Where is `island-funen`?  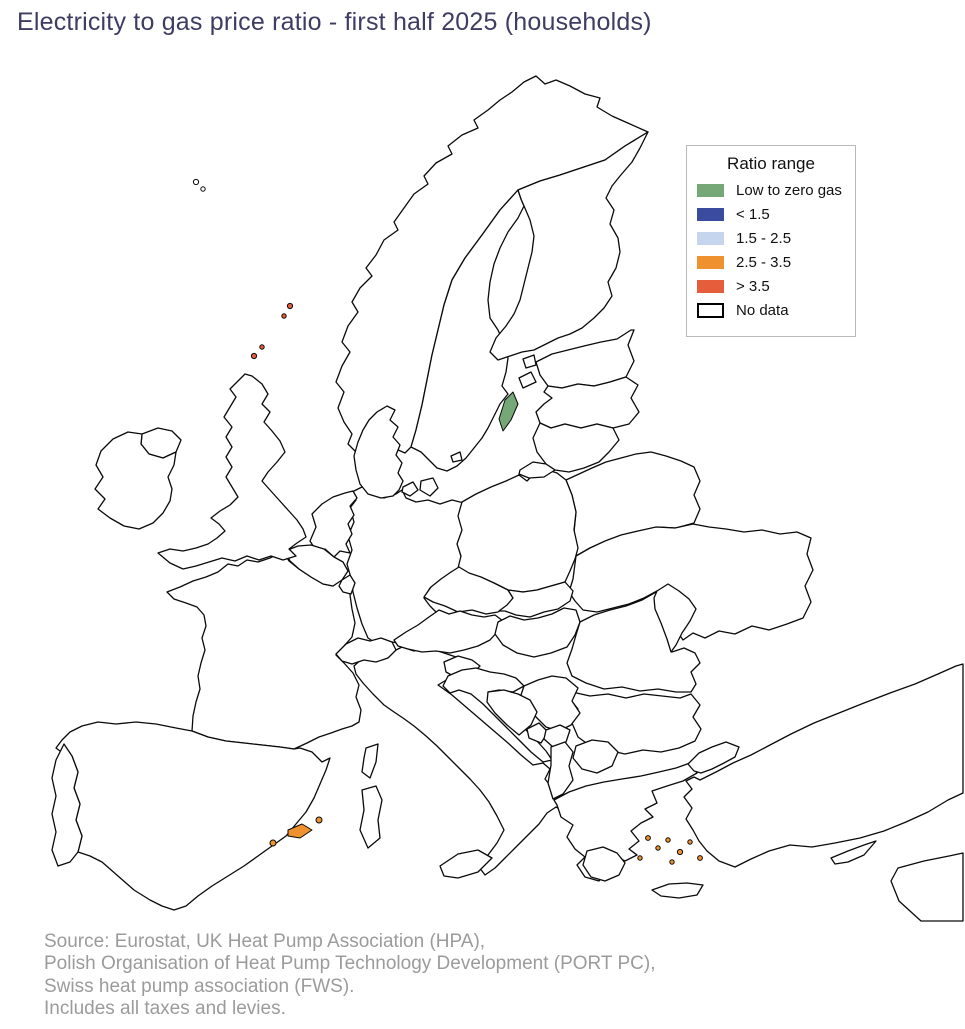
island-funen is located at coordinates (410, 489).